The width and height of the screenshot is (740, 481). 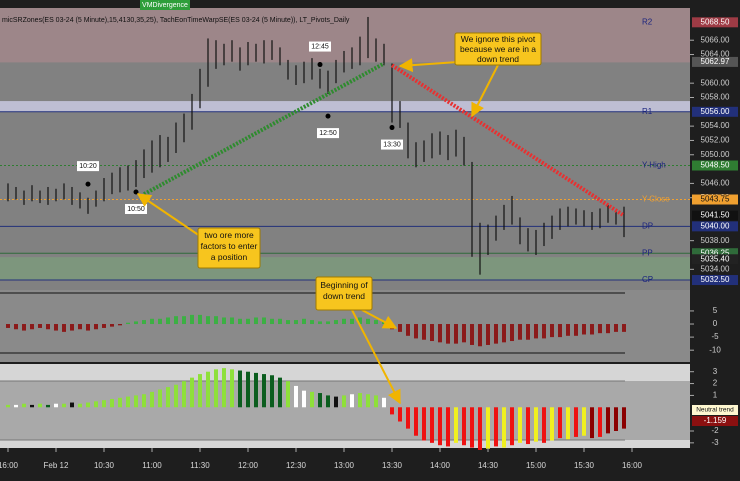 What do you see at coordinates (152, 465) in the screenshot?
I see `x-tick-label: 11:00` at bounding box center [152, 465].